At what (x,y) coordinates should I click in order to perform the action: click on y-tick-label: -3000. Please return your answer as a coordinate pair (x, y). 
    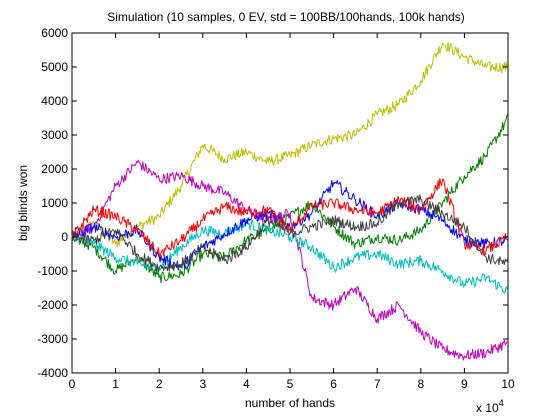
    Looking at the image, I should click on (52, 339).